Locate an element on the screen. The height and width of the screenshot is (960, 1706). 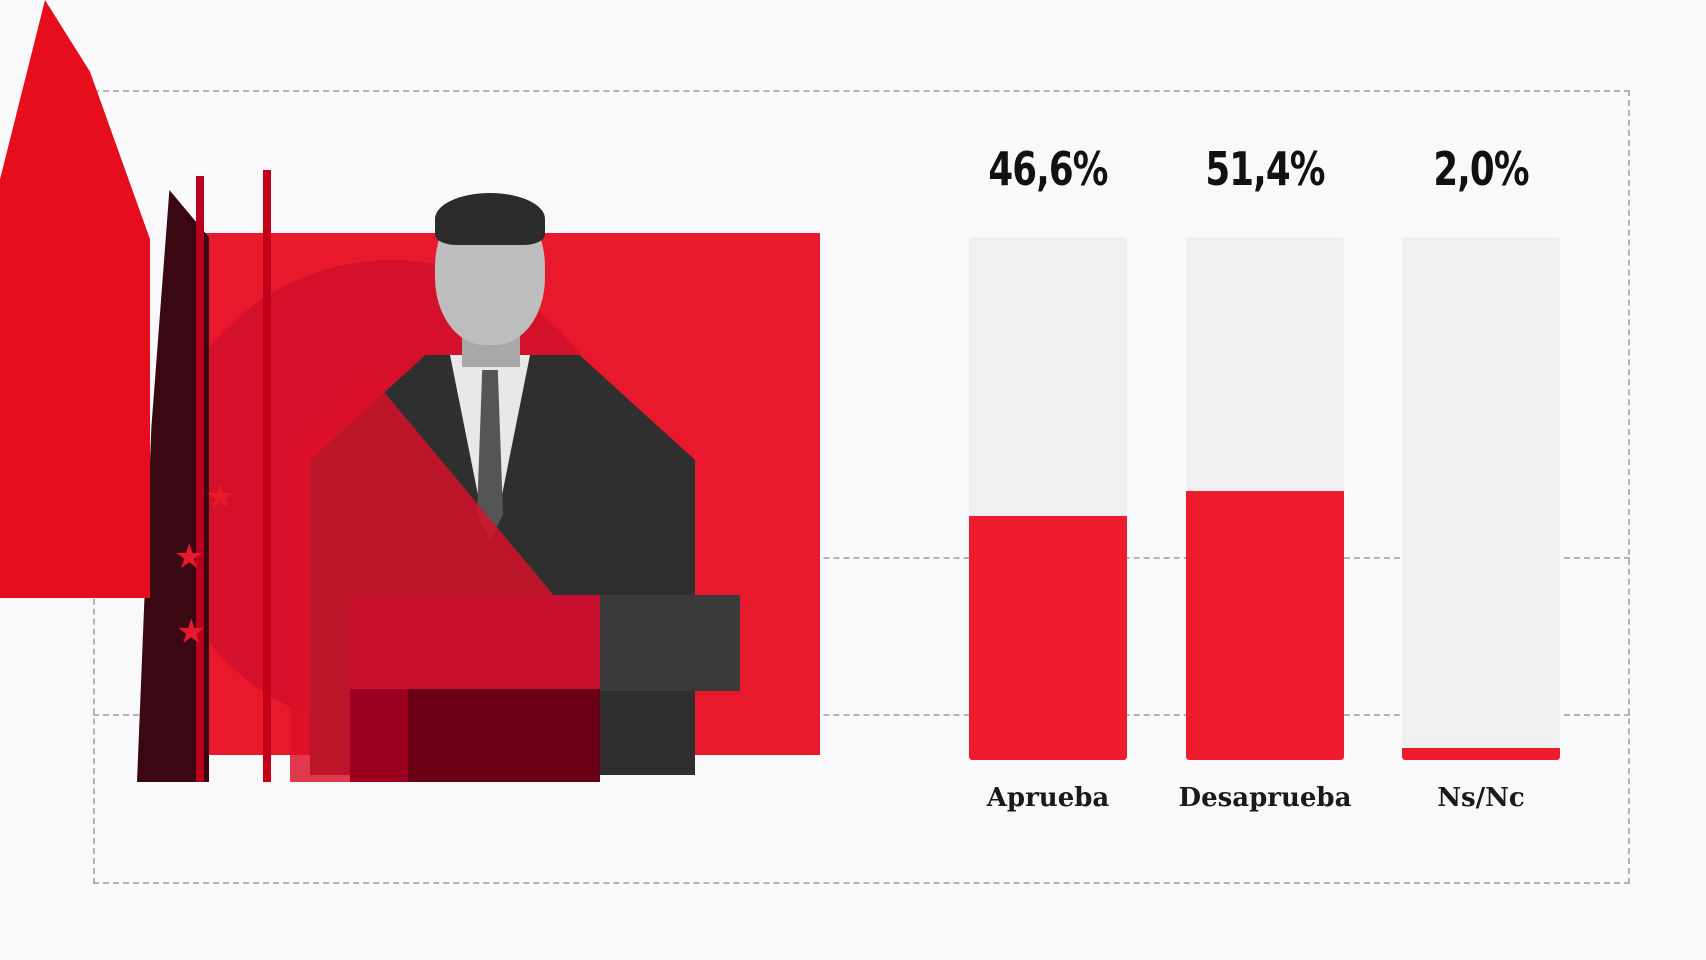
podium-red-overlay is located at coordinates (475, 643).